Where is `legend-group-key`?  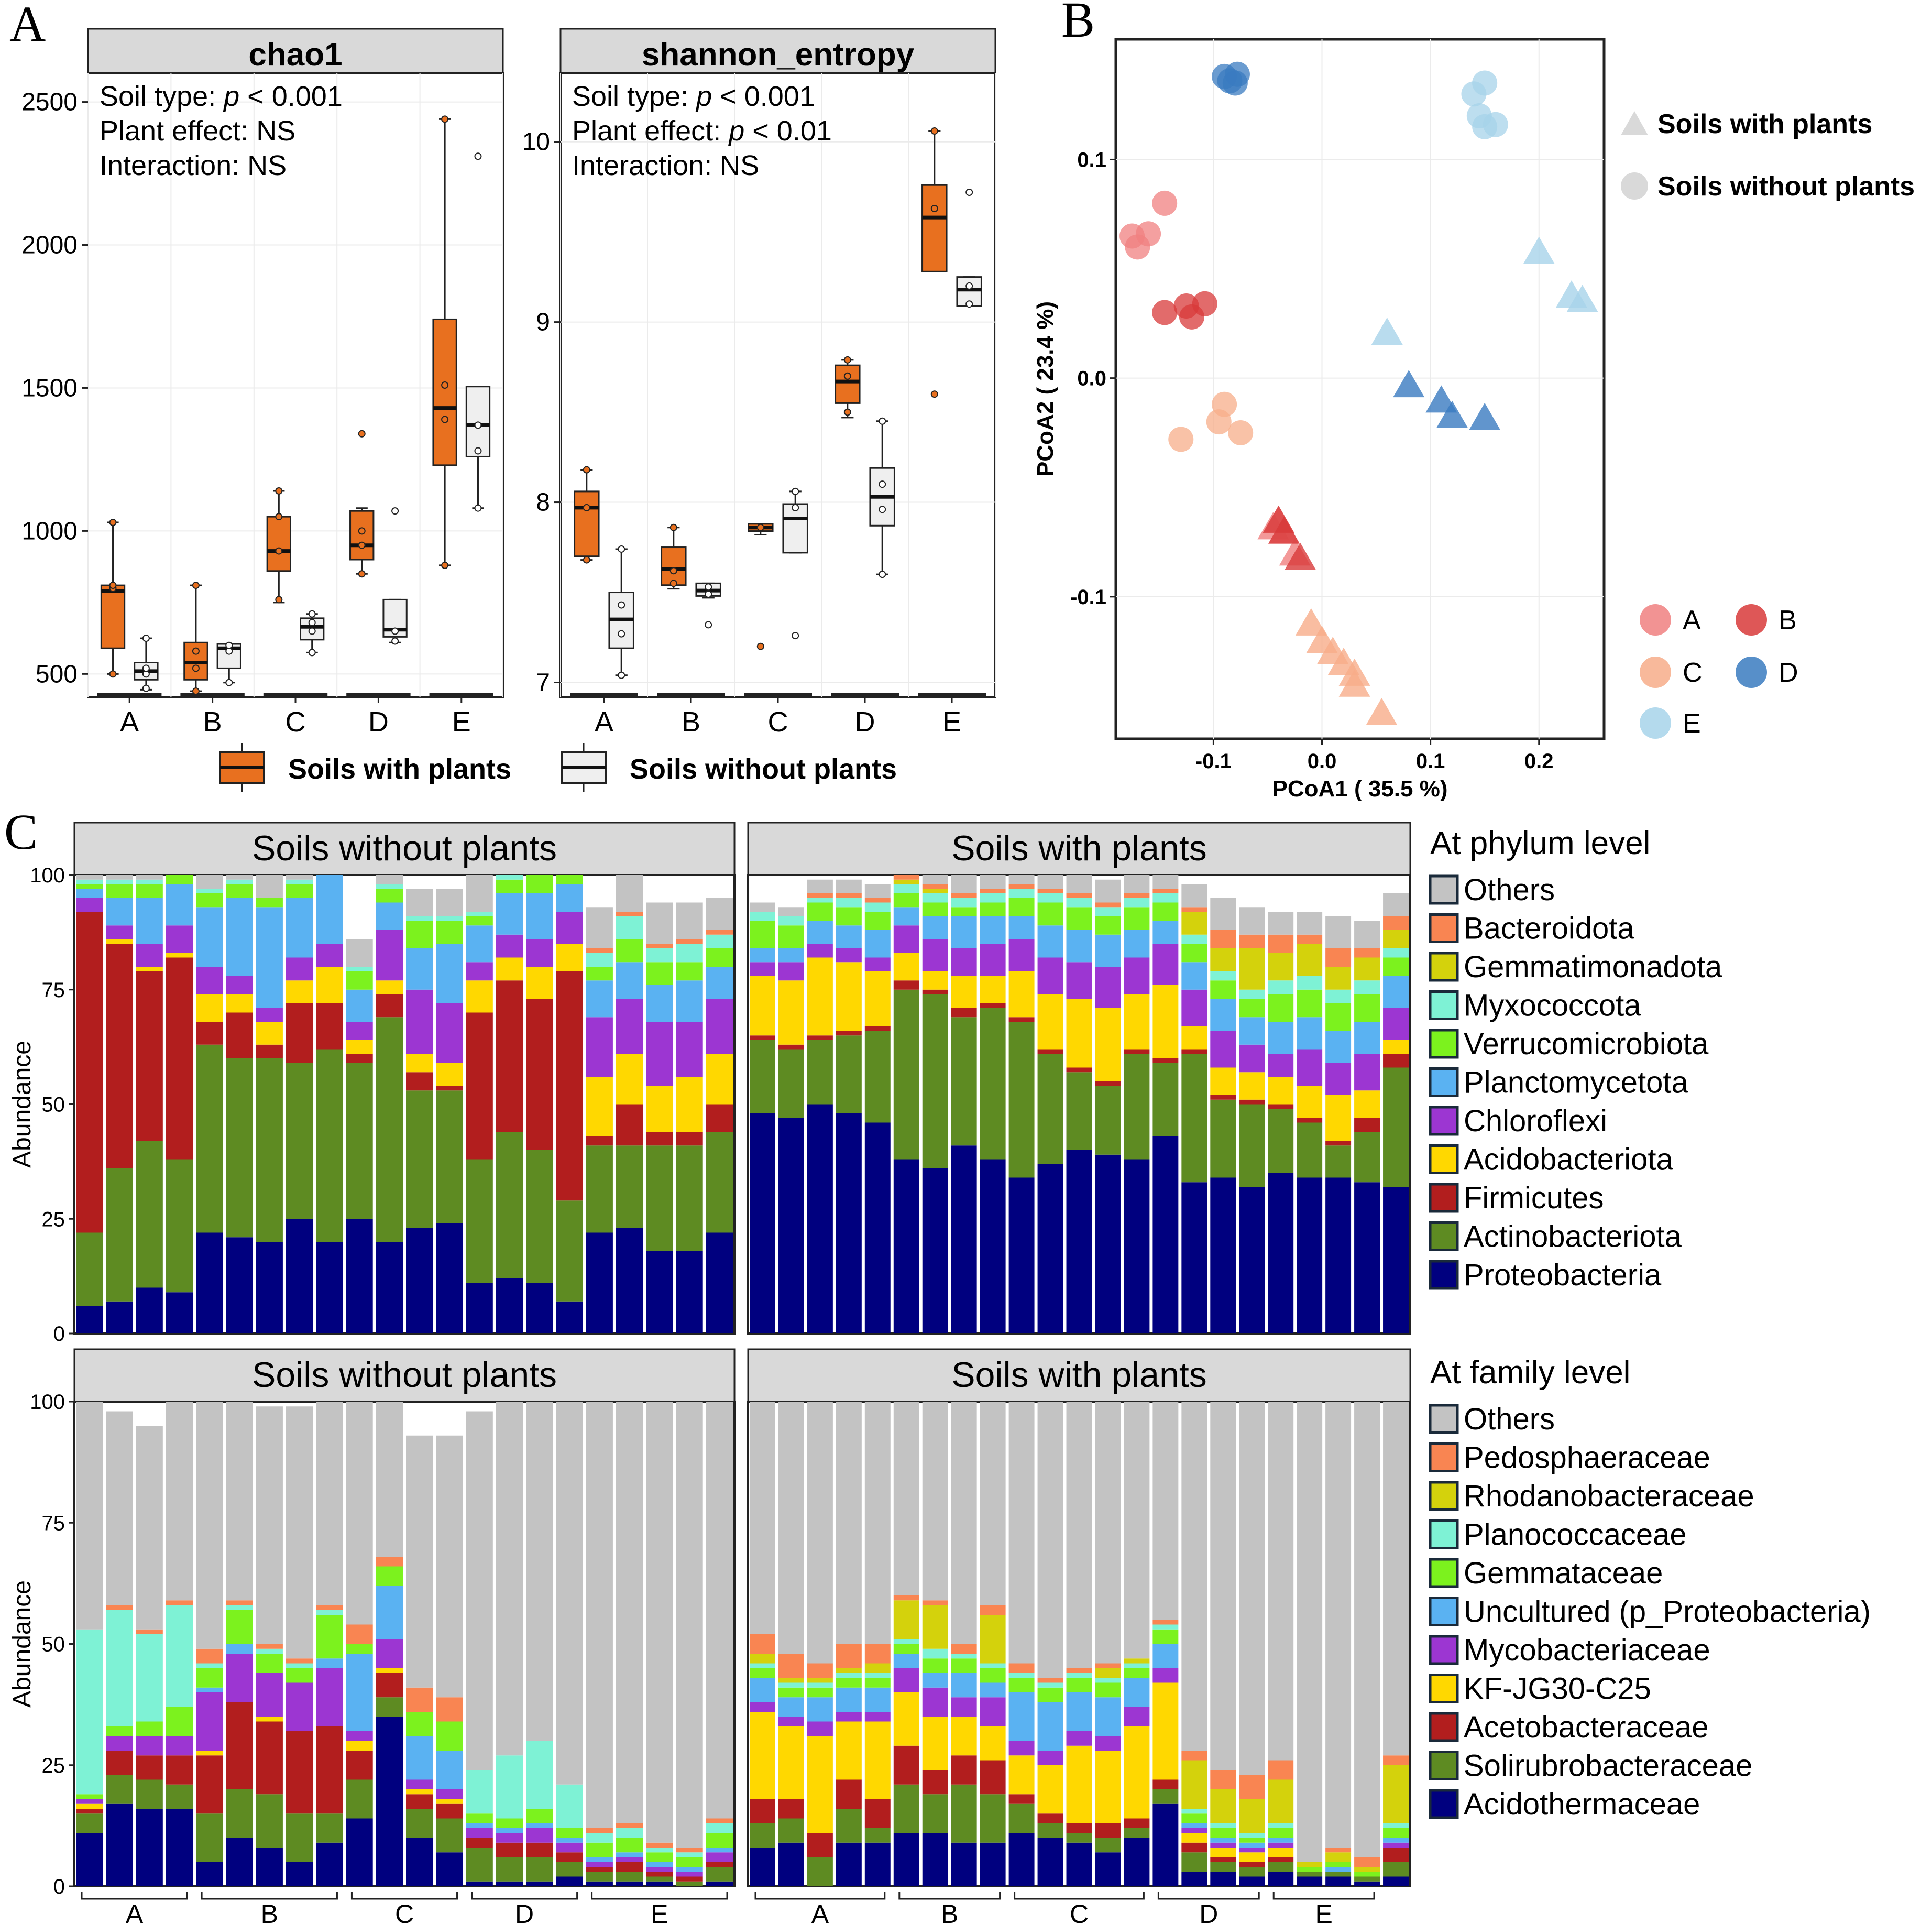
legend-group-key is located at coordinates (1655, 672).